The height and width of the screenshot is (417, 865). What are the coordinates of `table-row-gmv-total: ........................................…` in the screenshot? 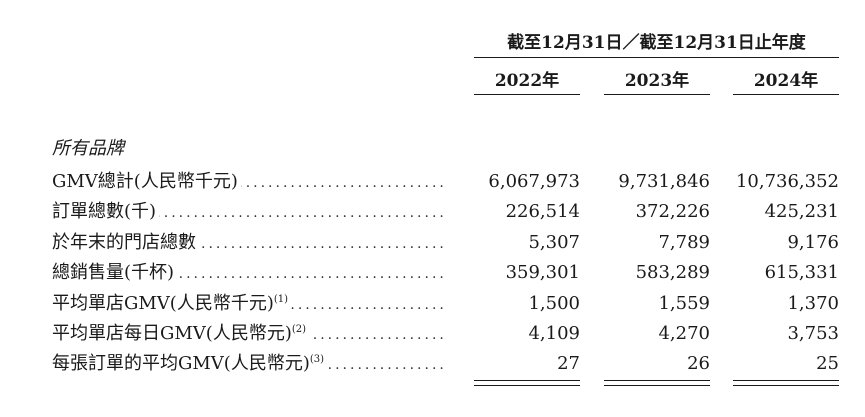 It's located at (432, 181).